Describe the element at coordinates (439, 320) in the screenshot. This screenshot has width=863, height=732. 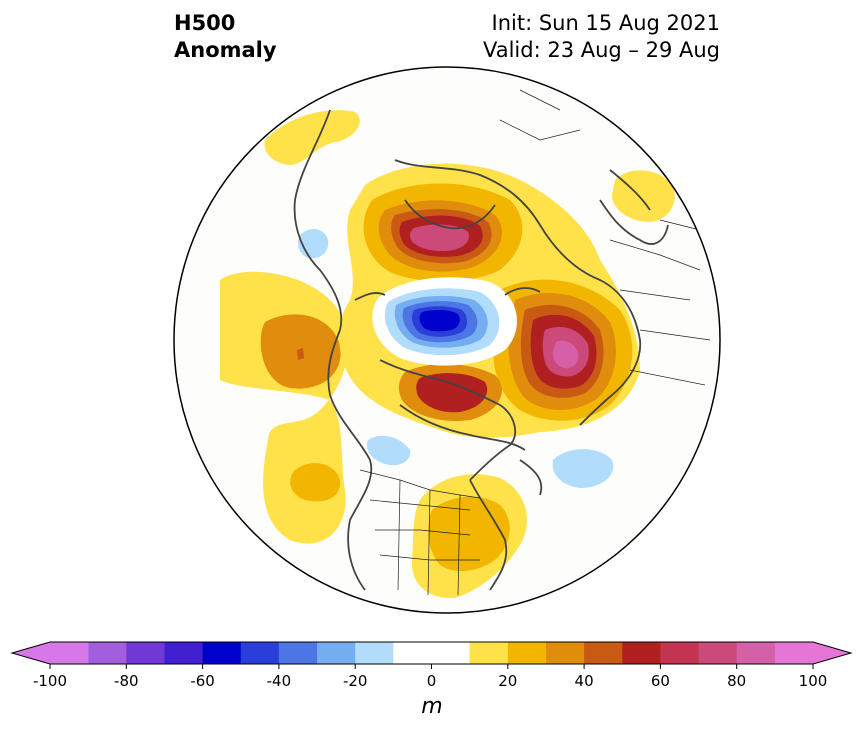
I see `anomaly-arctic-low-core` at that location.